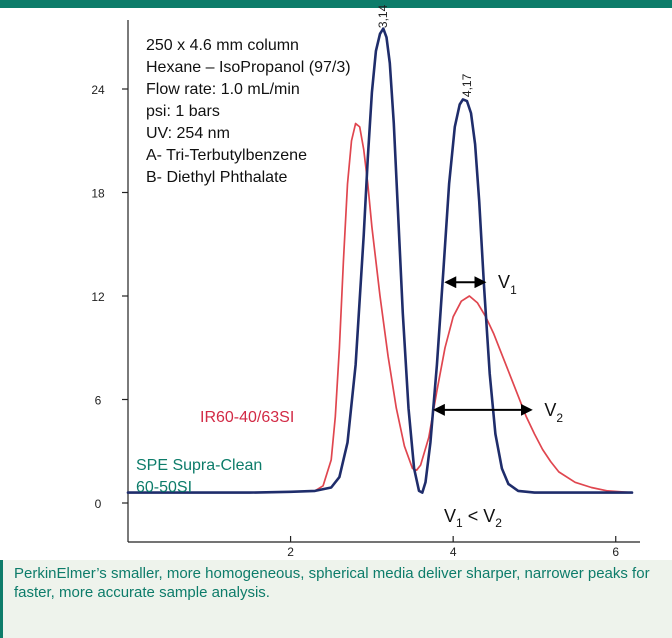 The width and height of the screenshot is (672, 638). Describe the element at coordinates (383, 16) in the screenshot. I see `peak-label: 3,14` at that location.